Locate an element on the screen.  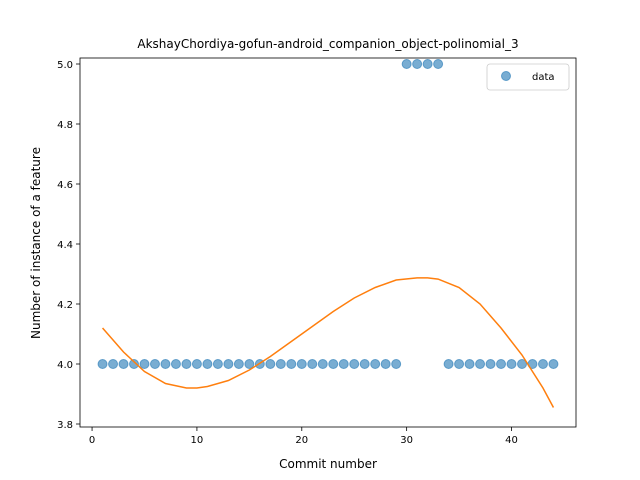
x-tick-label: 0 is located at coordinates (92, 440).